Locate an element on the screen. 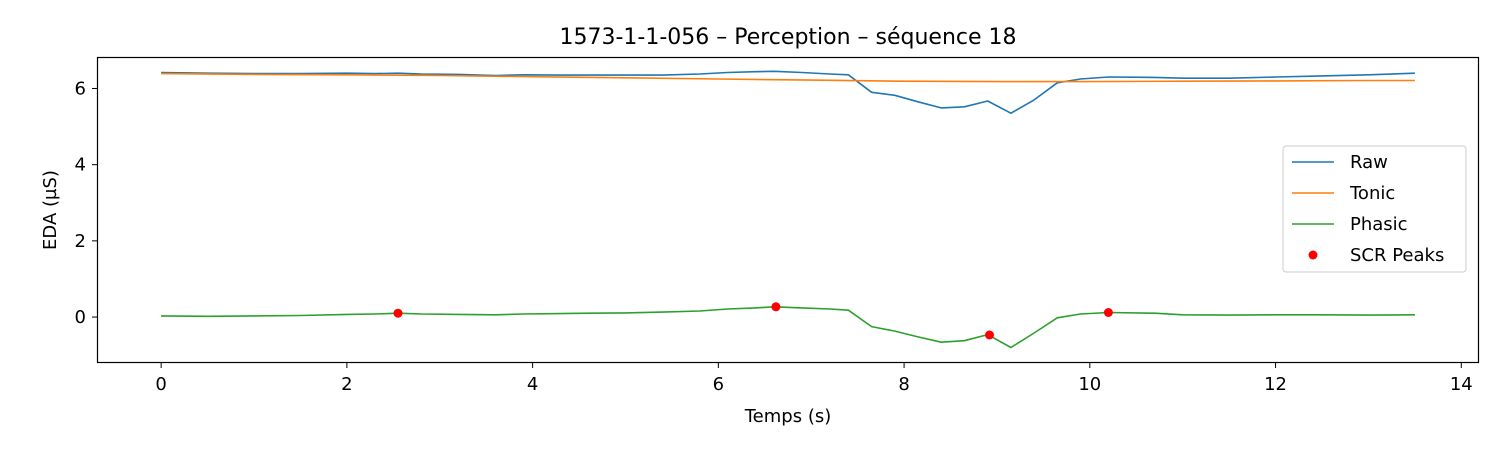  legend-entries: Raw Tonic Phasic SCR Peaks is located at coordinates (1368, 209).